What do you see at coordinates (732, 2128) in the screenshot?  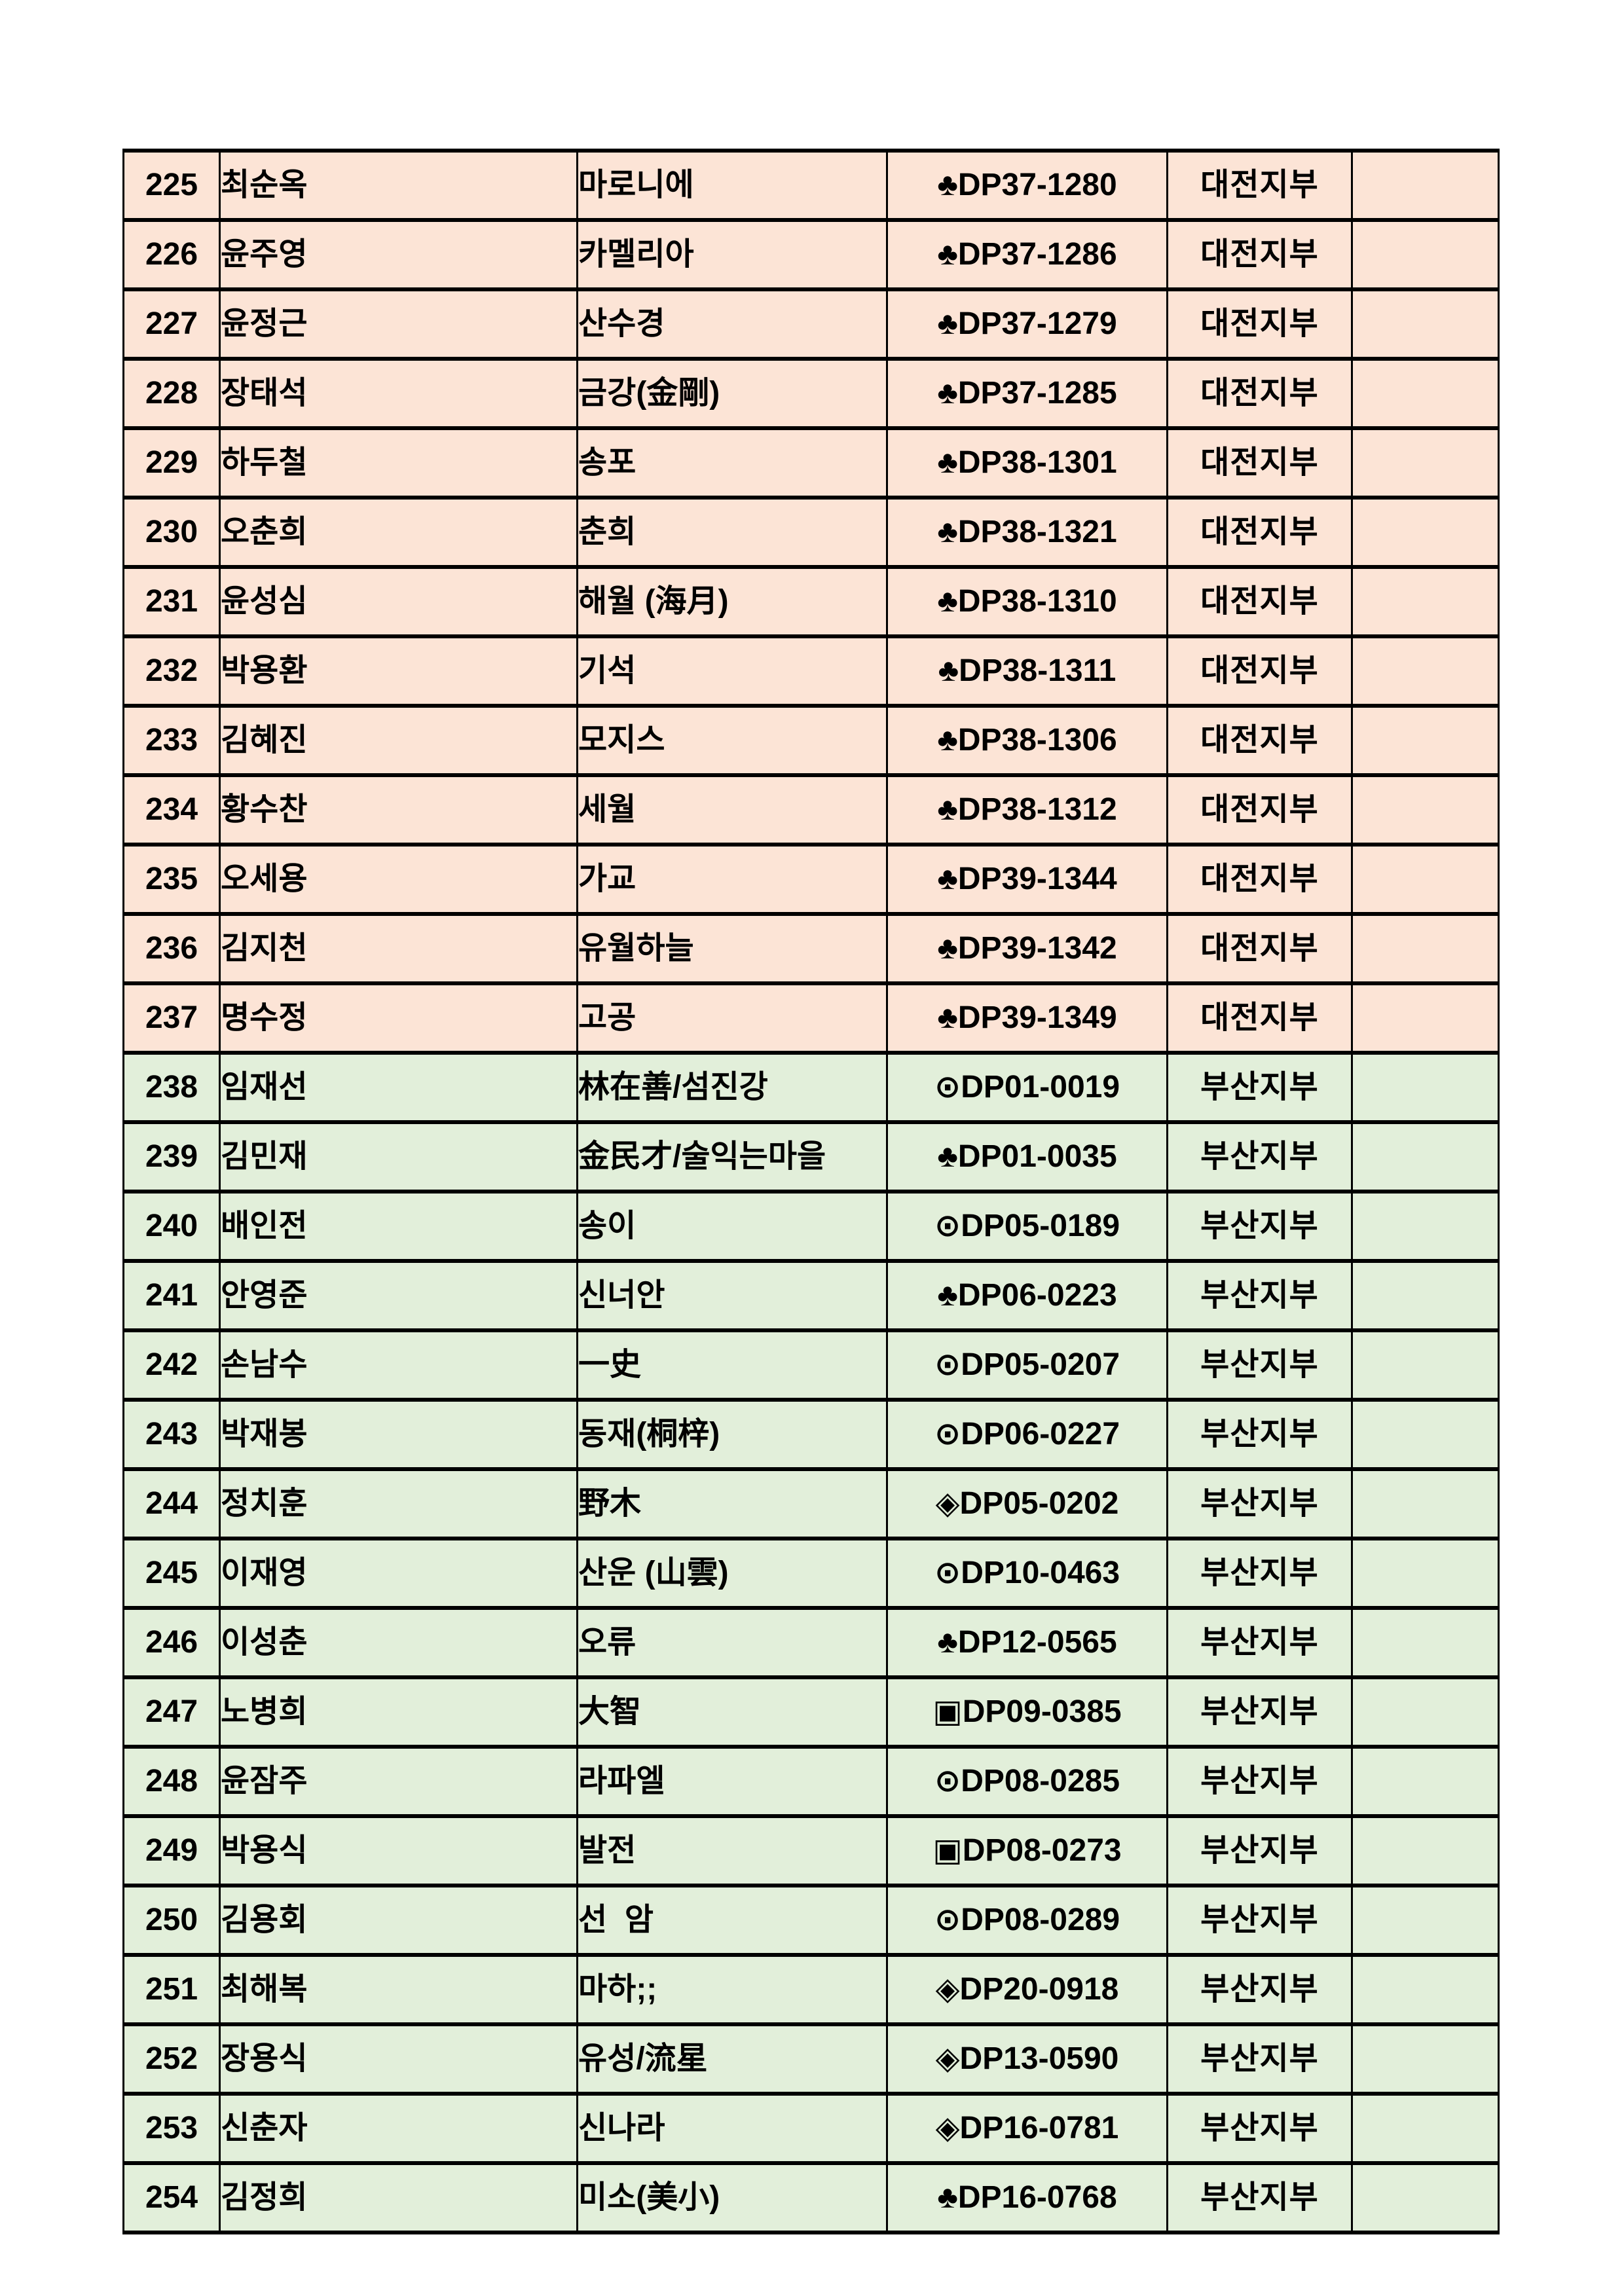 I see `pen-name-cell: 신나라` at bounding box center [732, 2128].